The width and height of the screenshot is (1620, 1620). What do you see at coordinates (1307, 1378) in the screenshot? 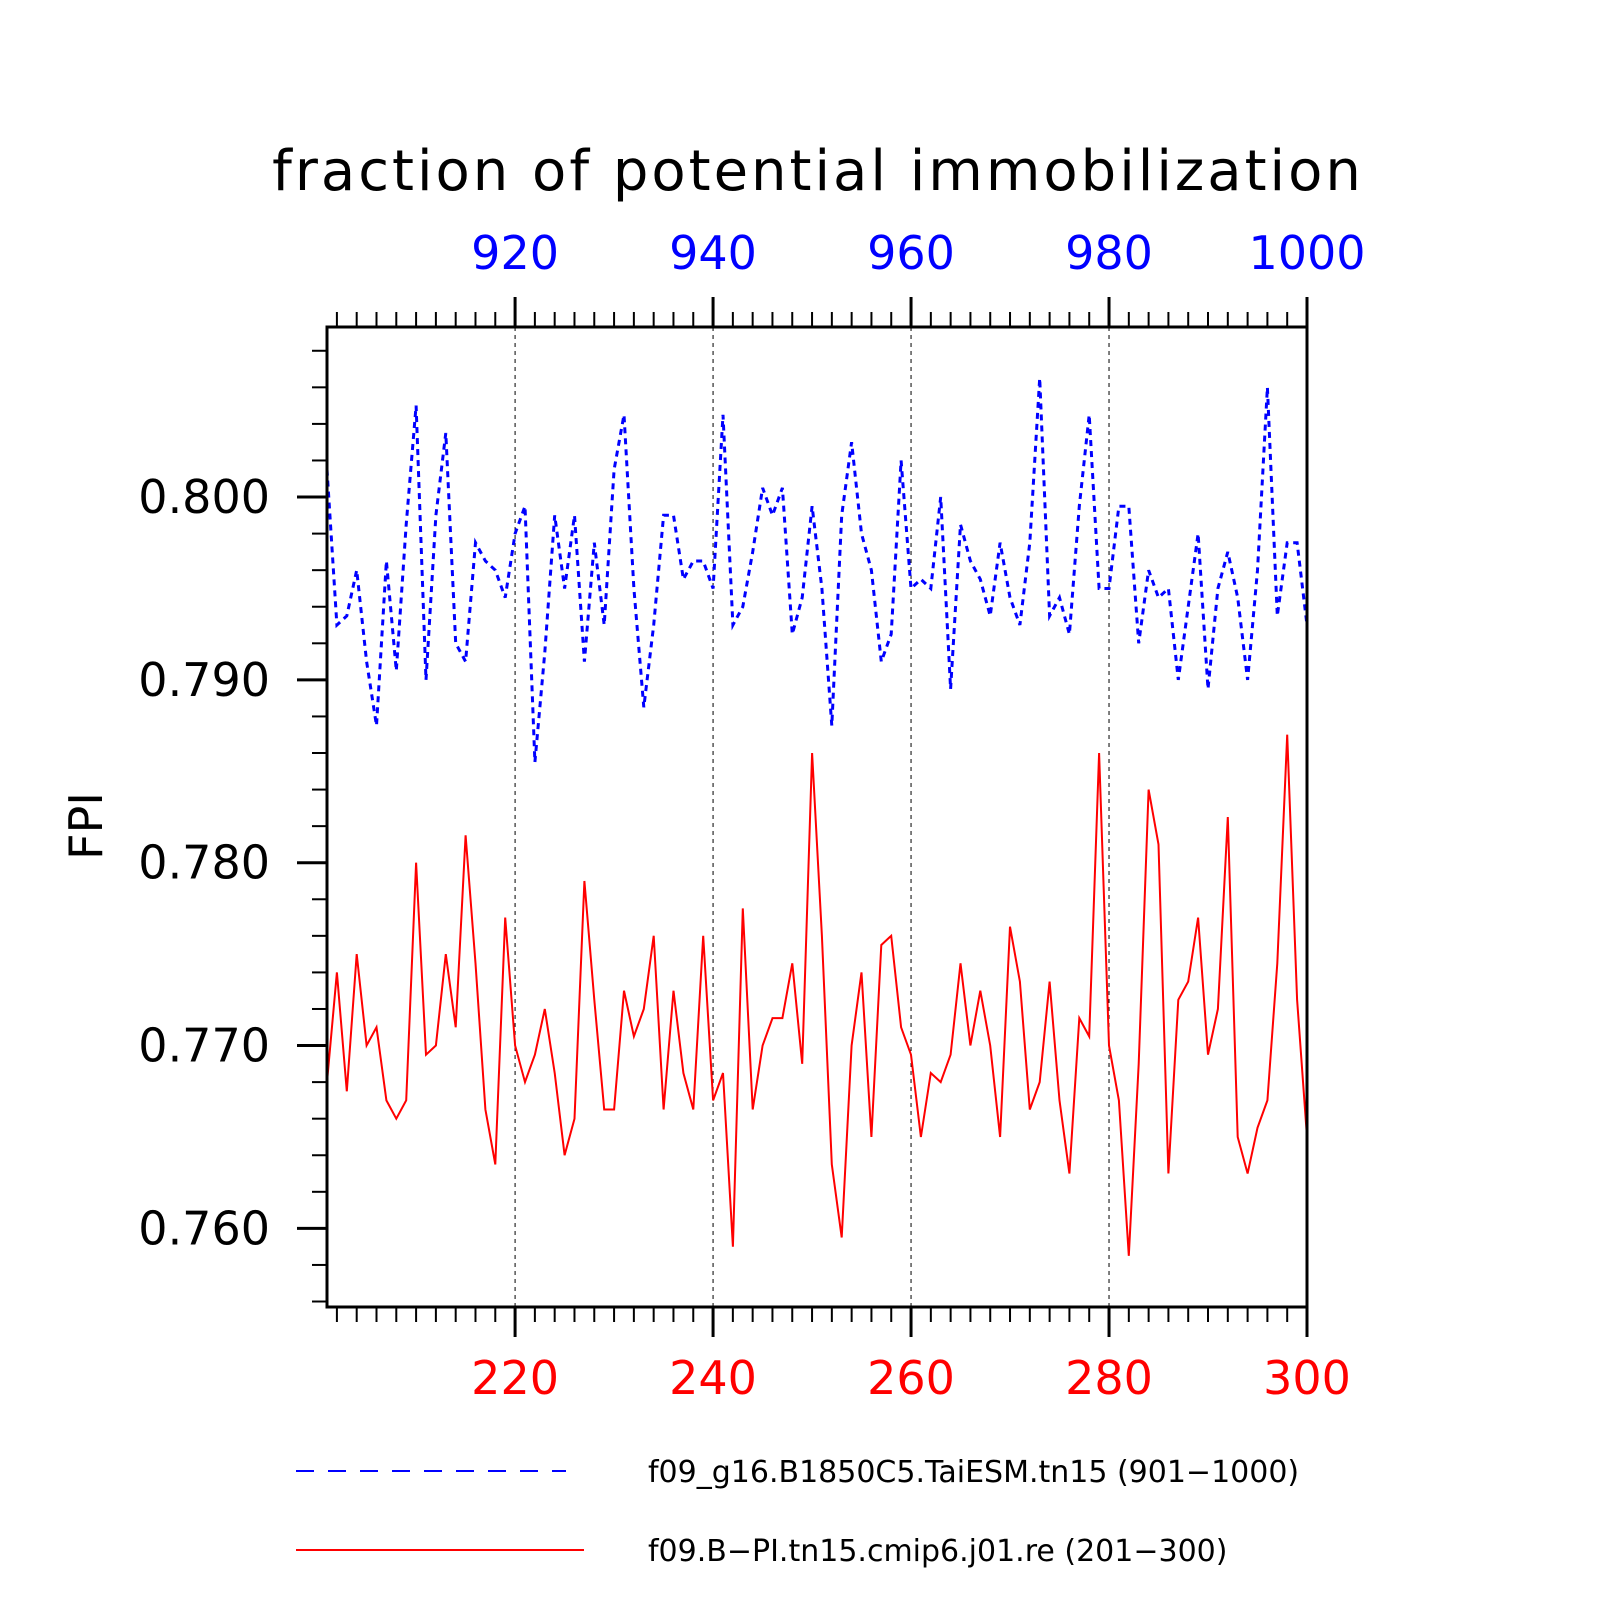
I see `bottom-tick-label: 300` at bounding box center [1307, 1378].